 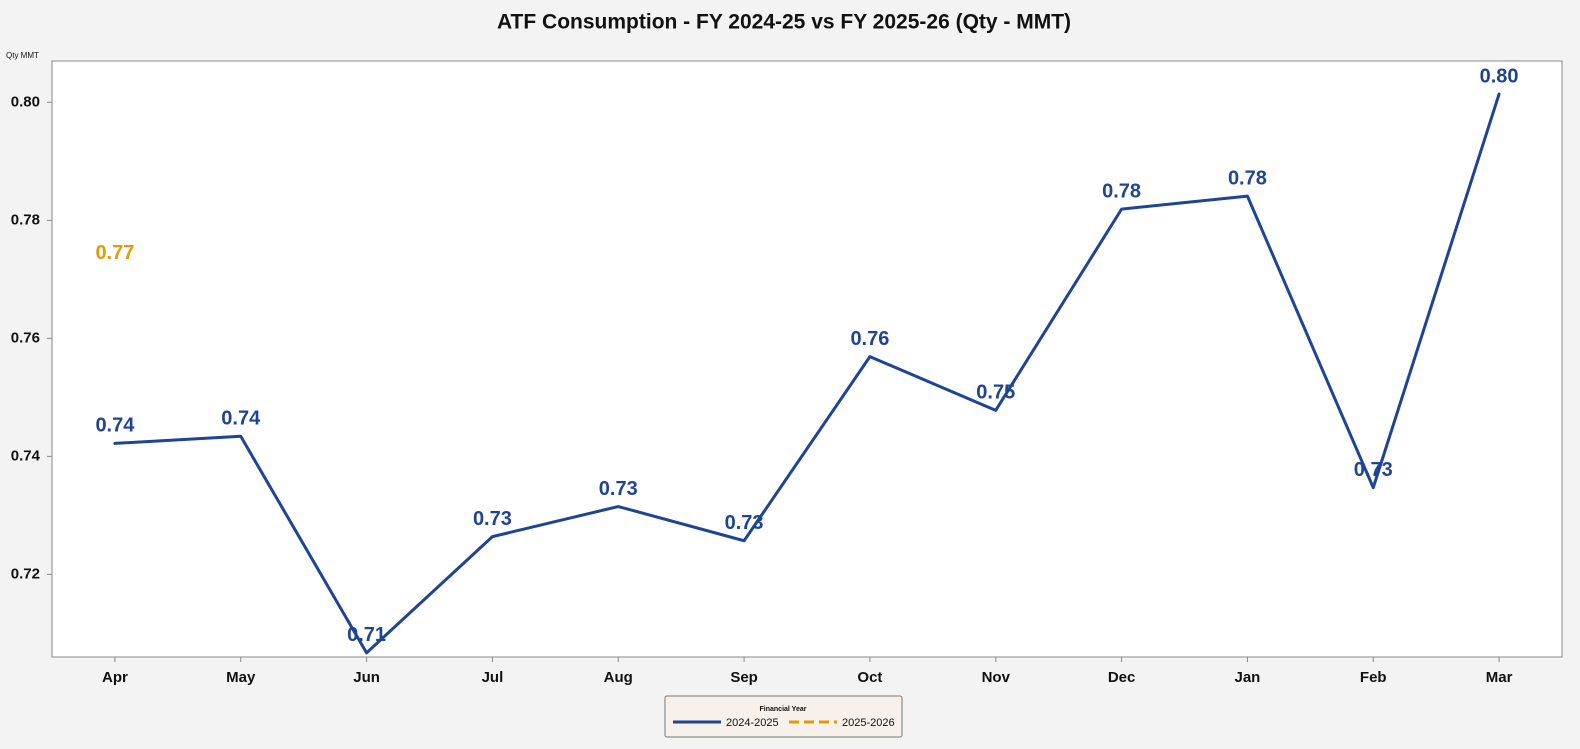 I want to click on x-tick-label: Jun, so click(x=366, y=677).